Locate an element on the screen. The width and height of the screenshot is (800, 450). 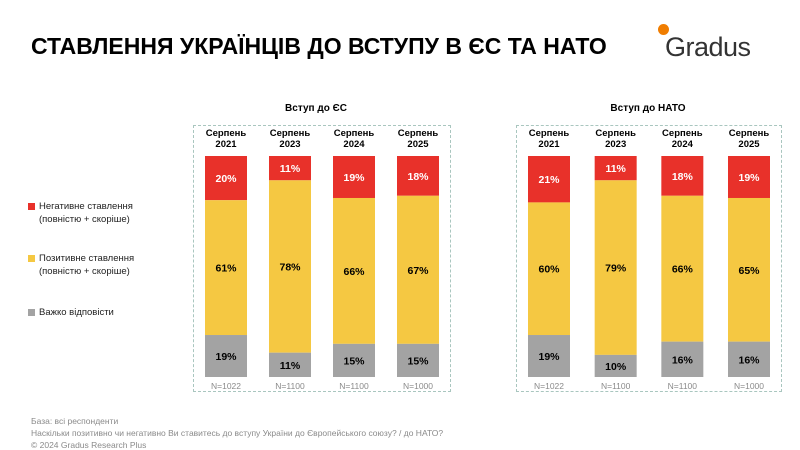
data-label-positive: 67% is located at coordinates (418, 271).